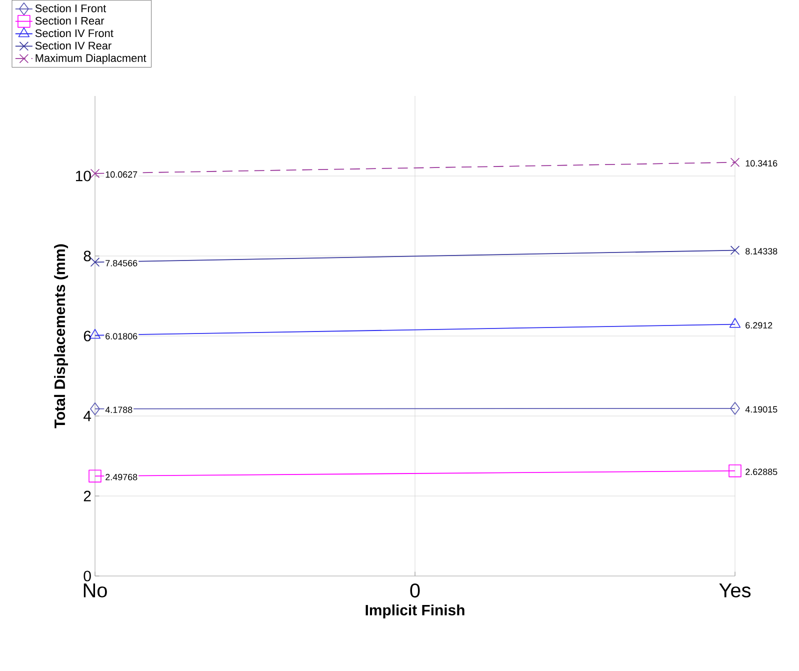 The image size is (799, 671). Describe the element at coordinates (122, 263) in the screenshot. I see `data-label: 7.84566` at that location.